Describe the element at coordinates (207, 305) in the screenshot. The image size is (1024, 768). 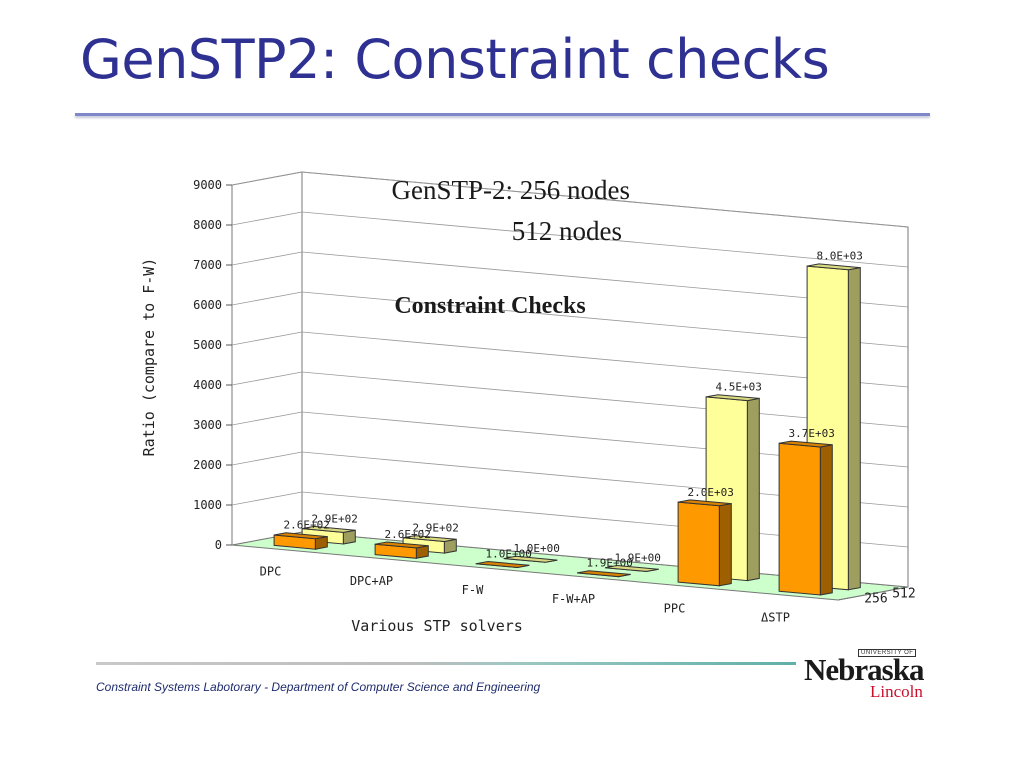
I see `y-tick-label: 6000` at that location.